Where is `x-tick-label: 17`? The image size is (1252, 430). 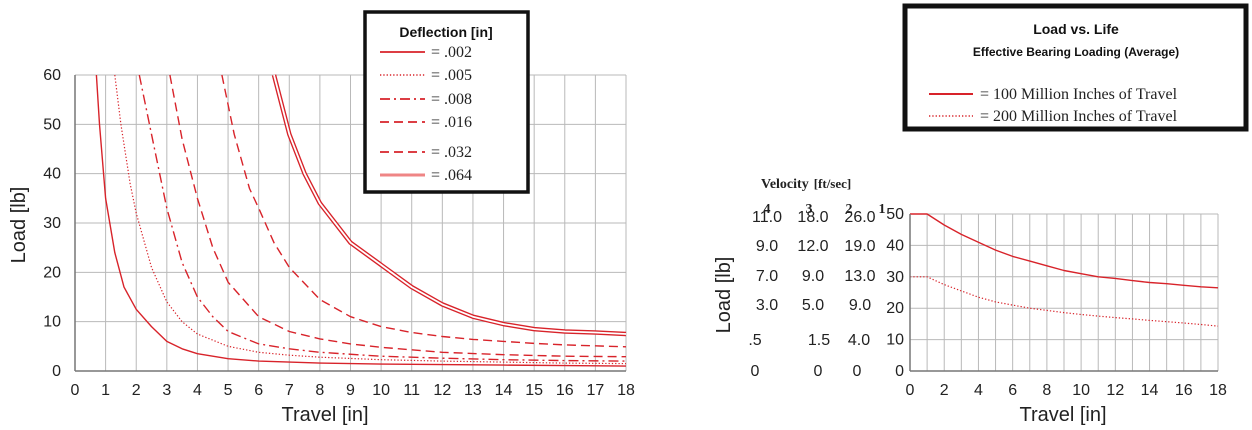 x-tick-label: 17 is located at coordinates (595, 390).